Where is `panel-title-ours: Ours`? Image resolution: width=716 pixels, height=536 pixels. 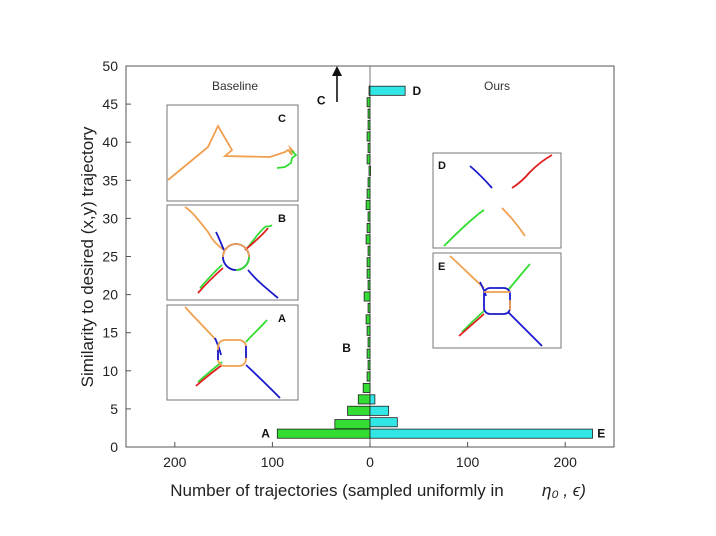 panel-title-ours: Ours is located at coordinates (497, 86).